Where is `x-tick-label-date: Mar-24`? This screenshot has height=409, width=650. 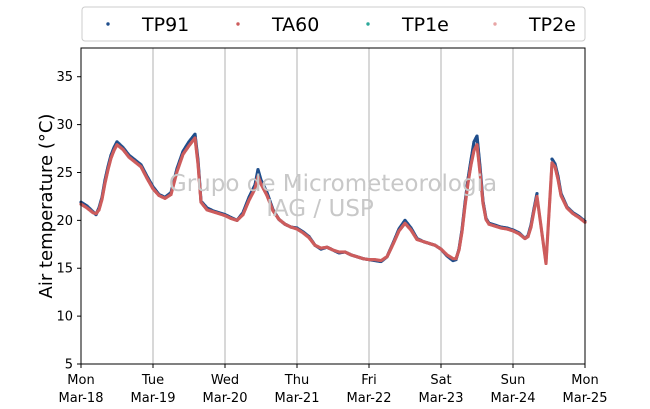
x-tick-label-date: Mar-24 is located at coordinates (513, 398).